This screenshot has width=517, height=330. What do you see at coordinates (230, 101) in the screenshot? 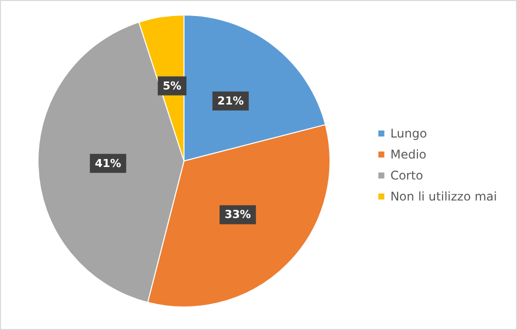
I see `data-label: 21%` at bounding box center [230, 101].